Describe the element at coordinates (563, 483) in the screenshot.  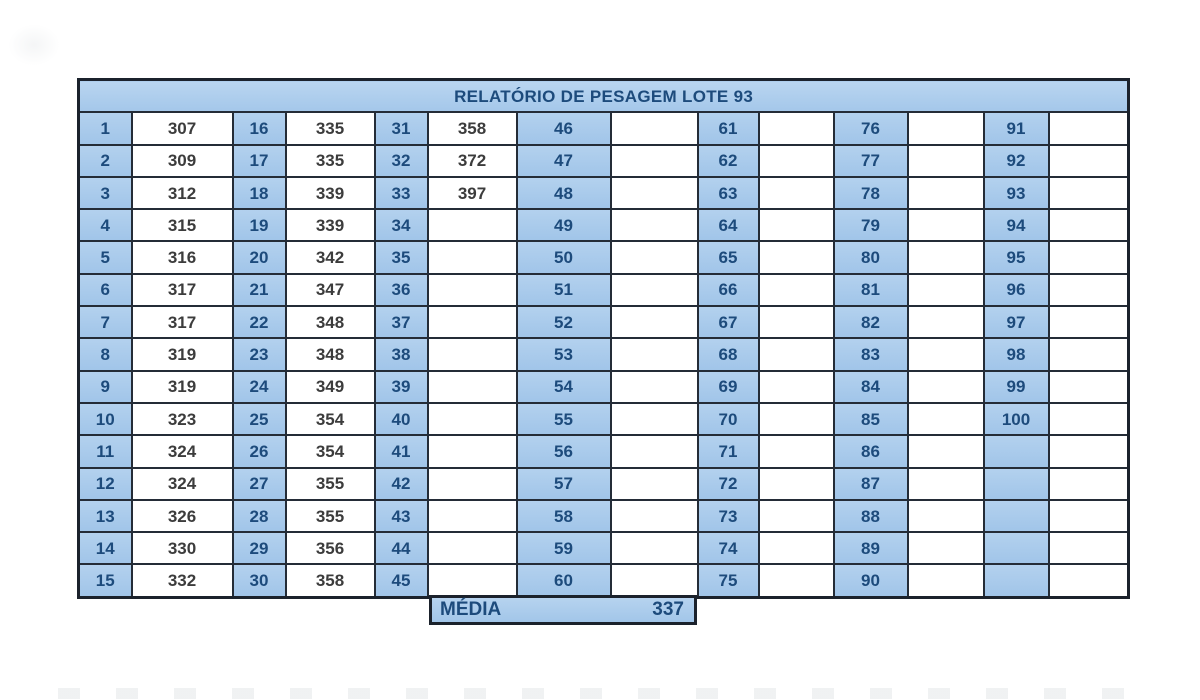
I see `position-cell: 57` at that location.